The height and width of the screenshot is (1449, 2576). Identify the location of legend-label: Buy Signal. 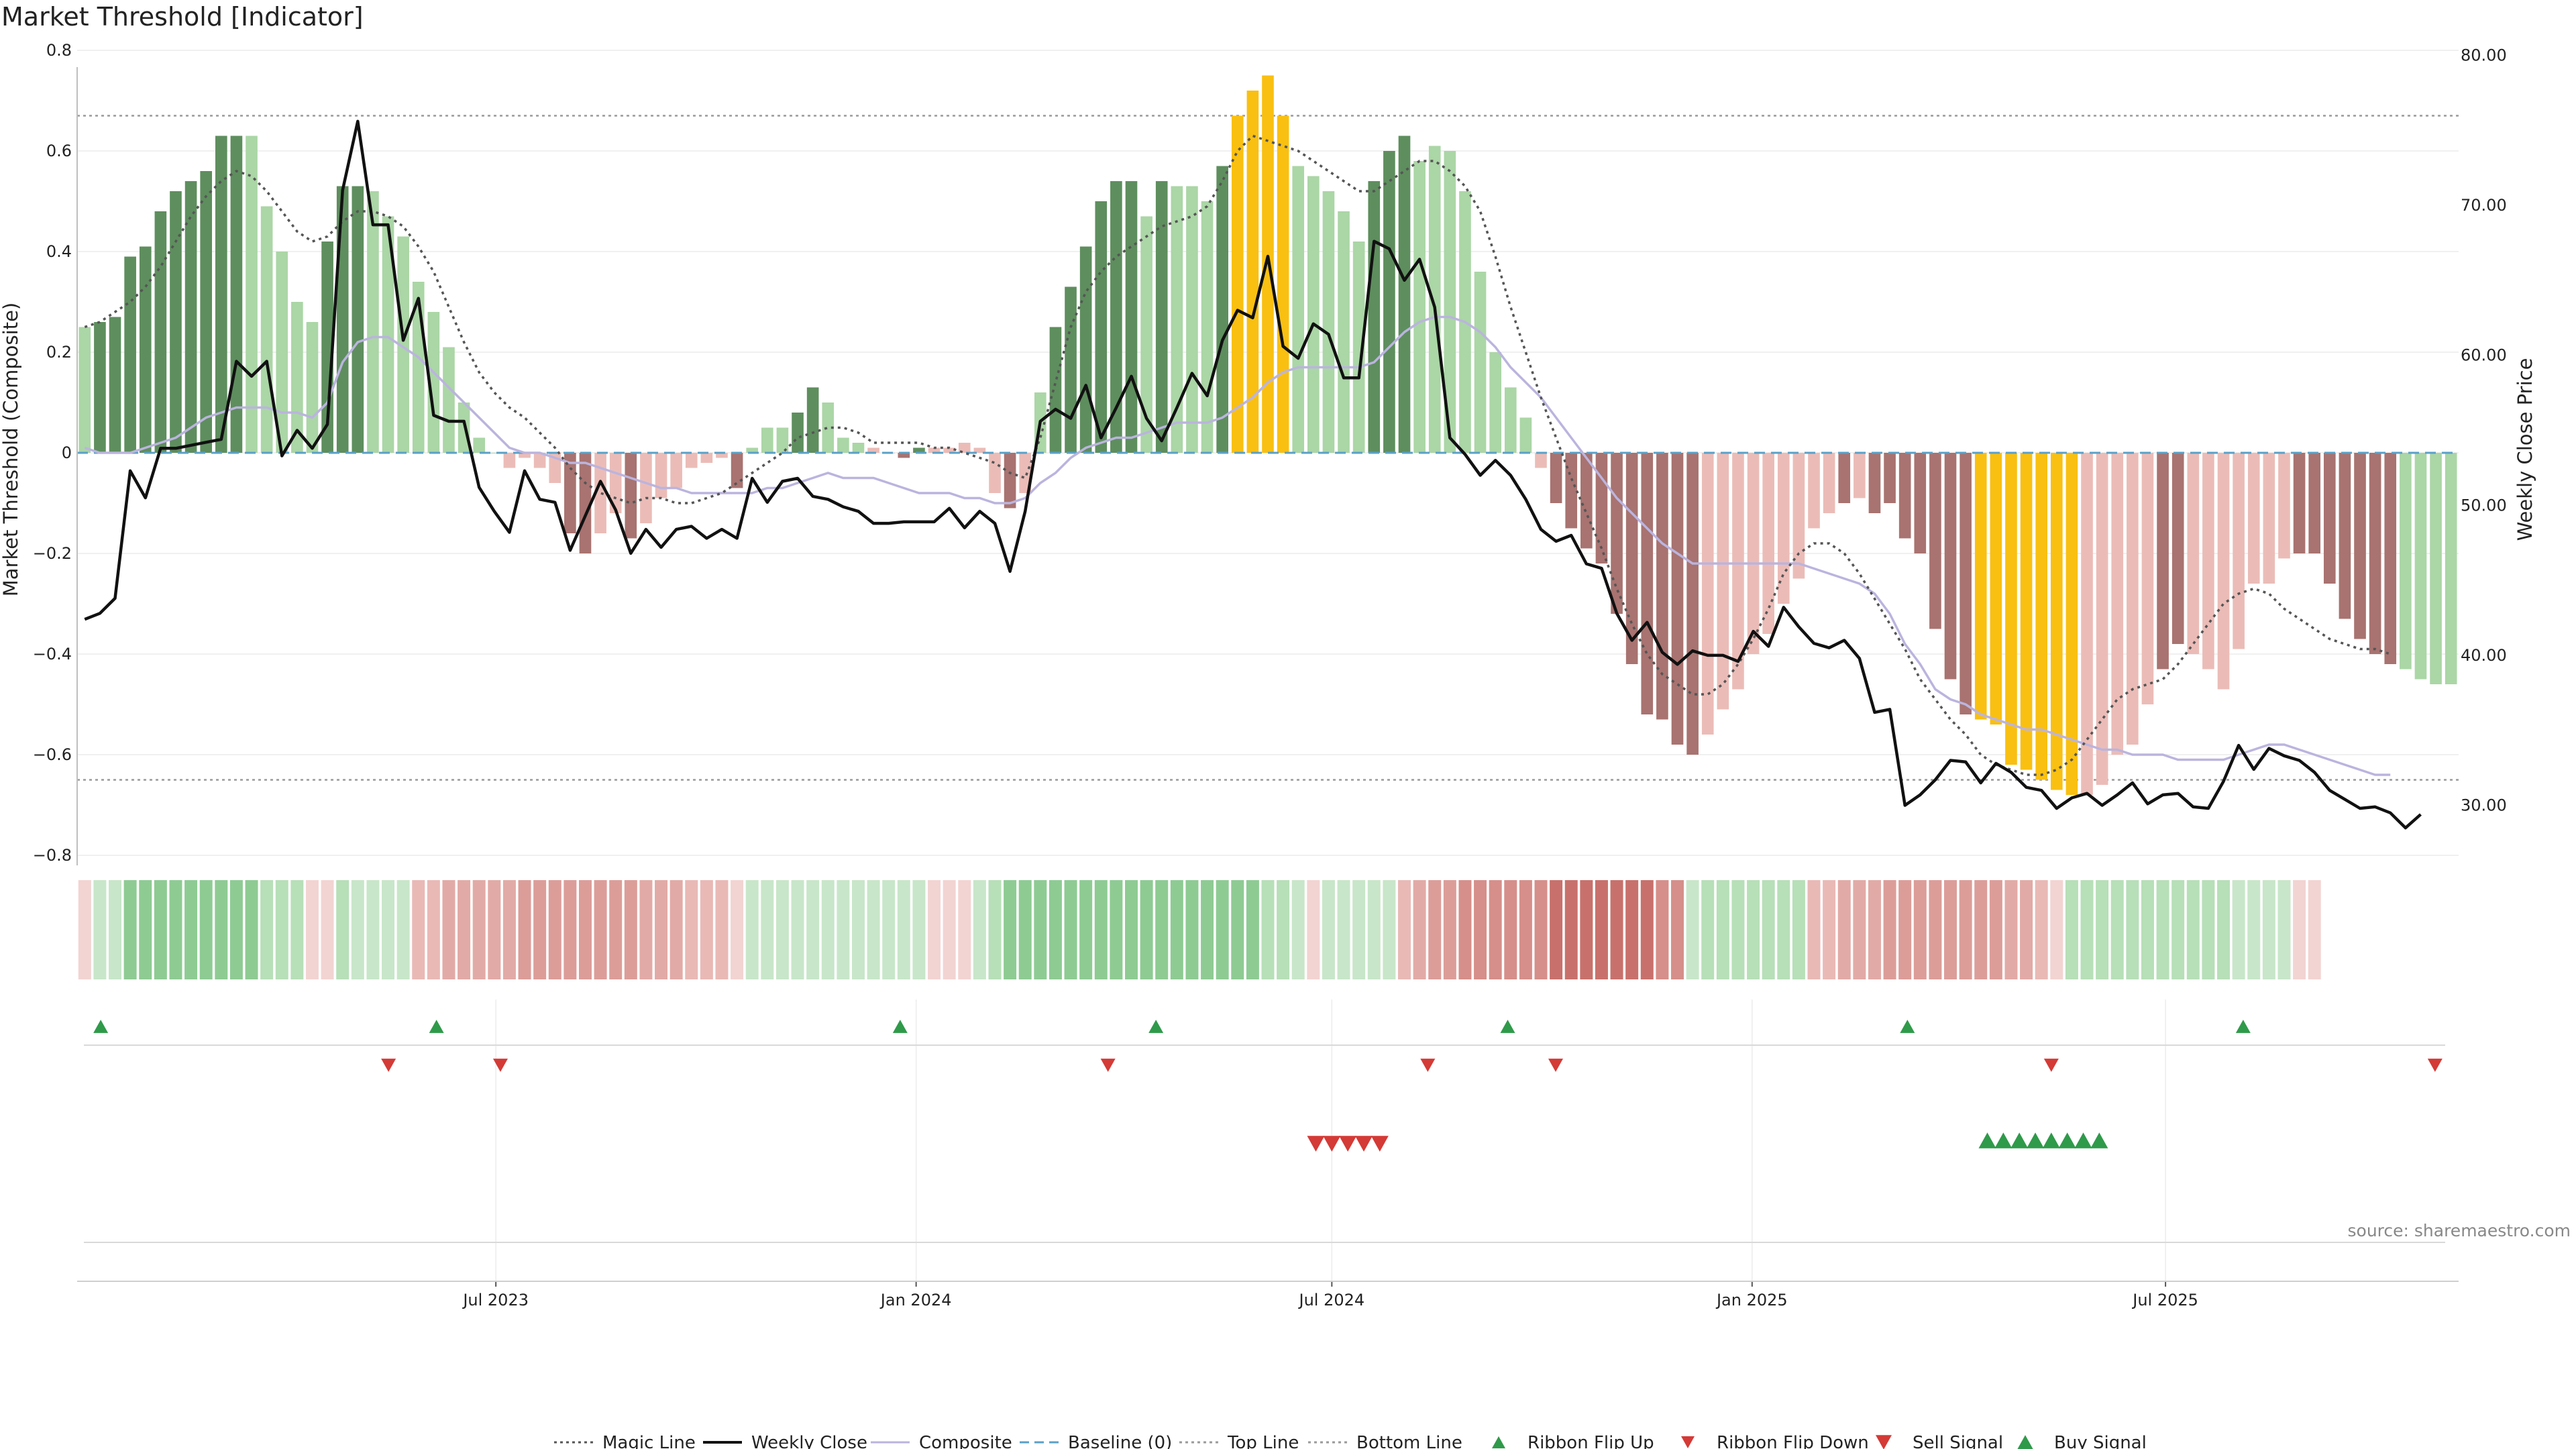
(2100, 1441).